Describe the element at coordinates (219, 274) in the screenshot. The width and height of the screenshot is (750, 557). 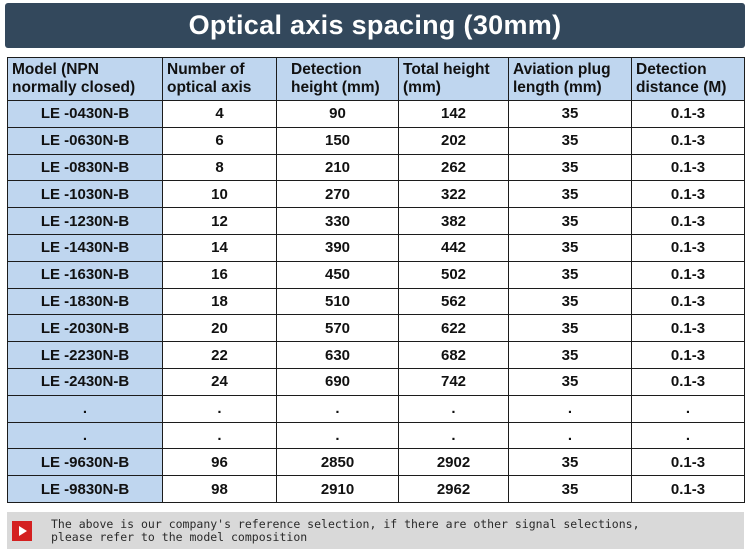
I see `cell-axis-count: 16` at that location.